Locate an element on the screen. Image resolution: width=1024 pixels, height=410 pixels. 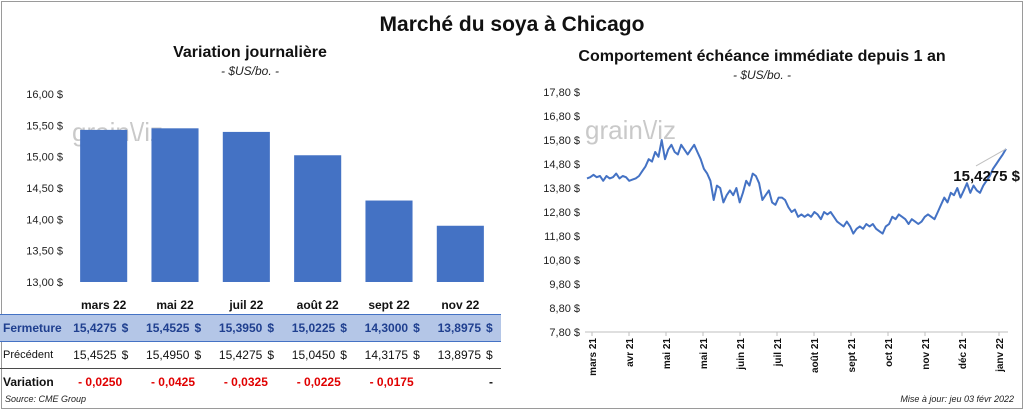
x-tick-label: nov 21 is located at coordinates (926, 354).